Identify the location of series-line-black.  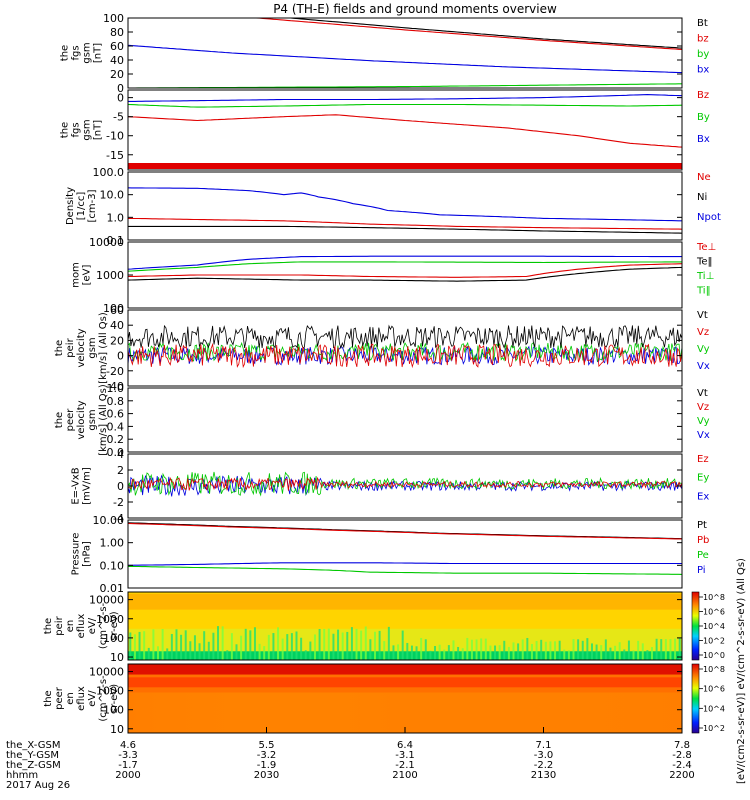
(405, 229).